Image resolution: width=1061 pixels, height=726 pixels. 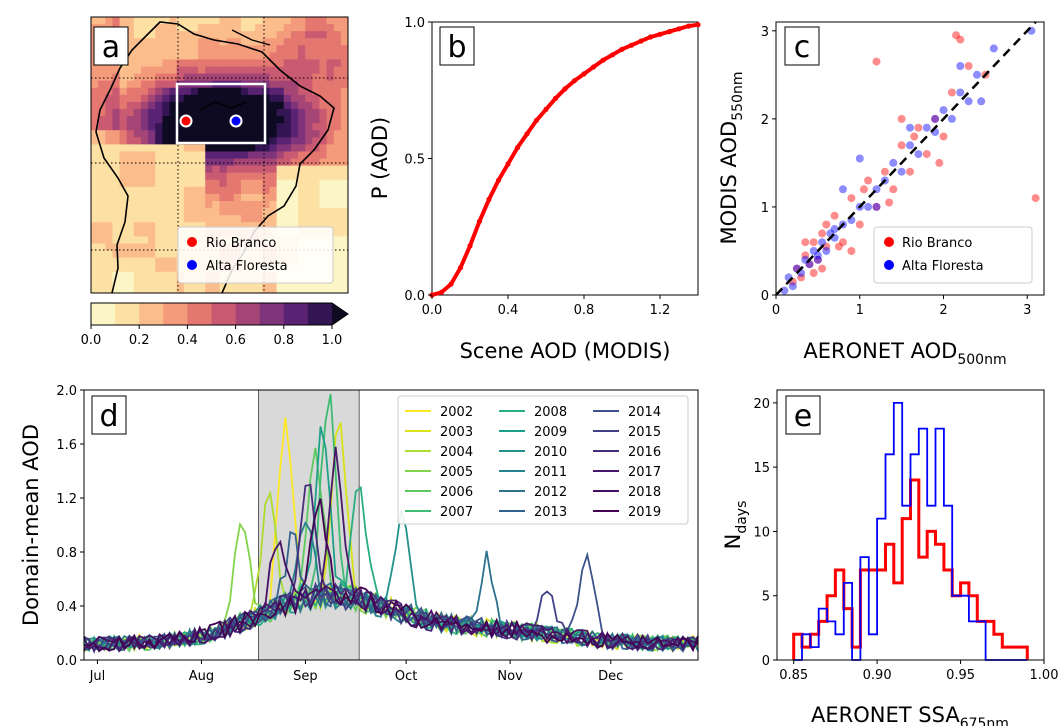 What do you see at coordinates (953, 255) in the screenshot?
I see `legend-box` at bounding box center [953, 255].